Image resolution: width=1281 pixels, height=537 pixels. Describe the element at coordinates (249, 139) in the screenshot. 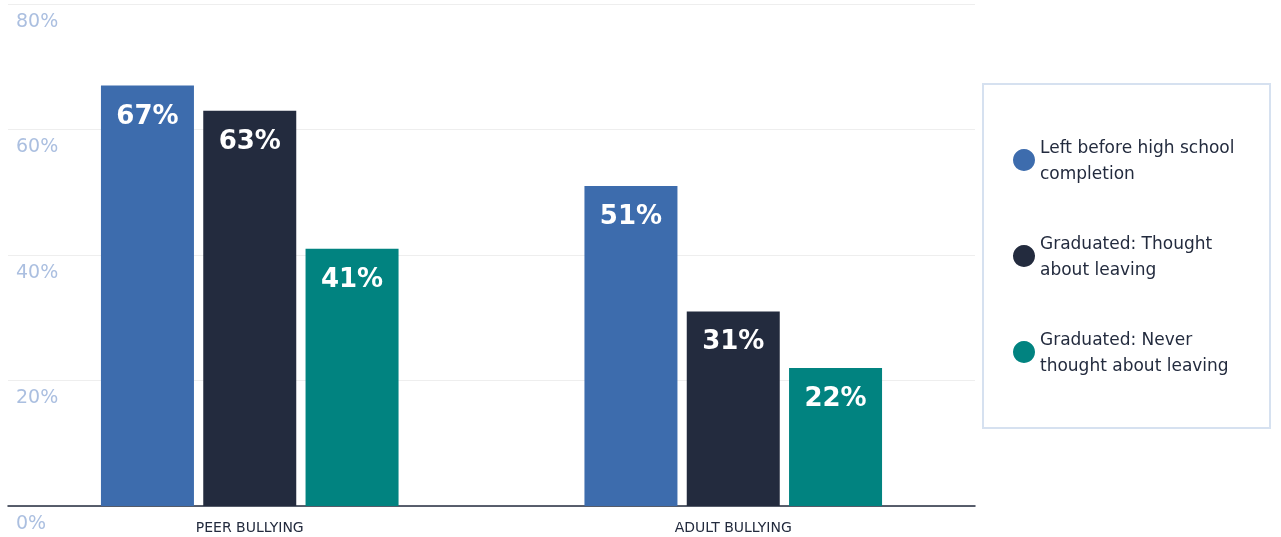

I see `text: 63%` at that location.